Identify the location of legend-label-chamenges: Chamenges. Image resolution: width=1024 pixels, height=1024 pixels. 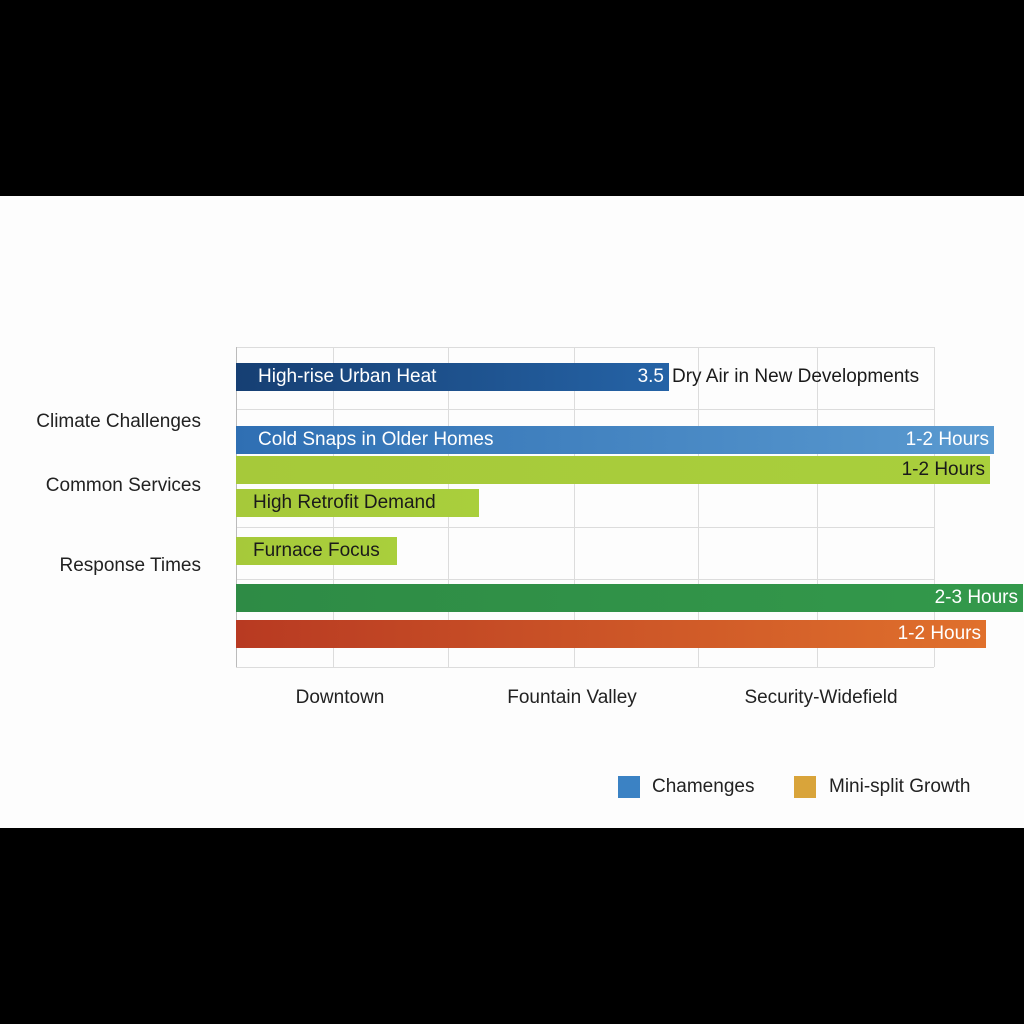
(703, 786).